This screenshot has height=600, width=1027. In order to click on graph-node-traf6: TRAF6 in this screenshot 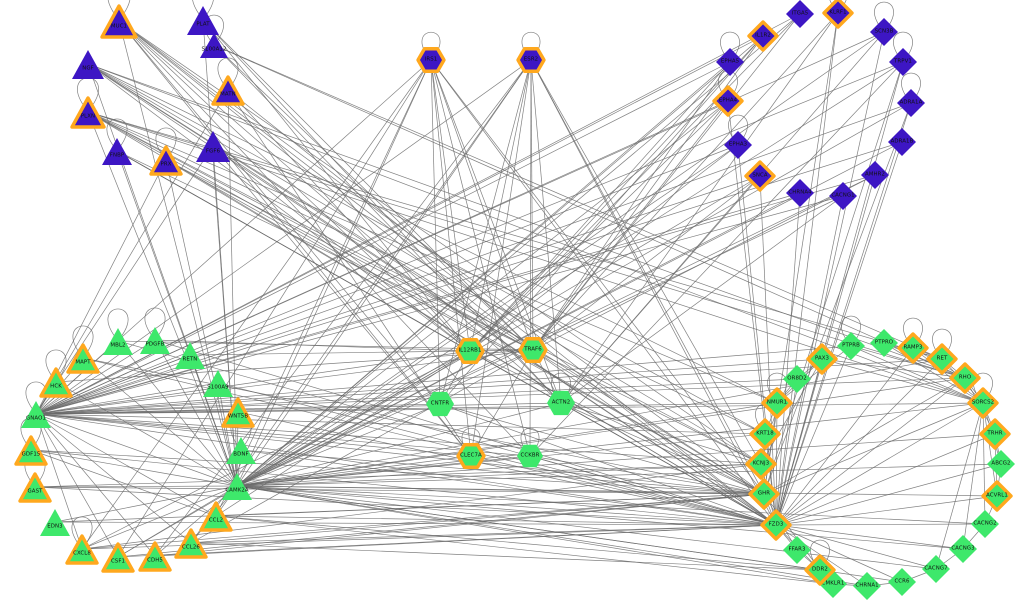, I will do `click(533, 350)`.